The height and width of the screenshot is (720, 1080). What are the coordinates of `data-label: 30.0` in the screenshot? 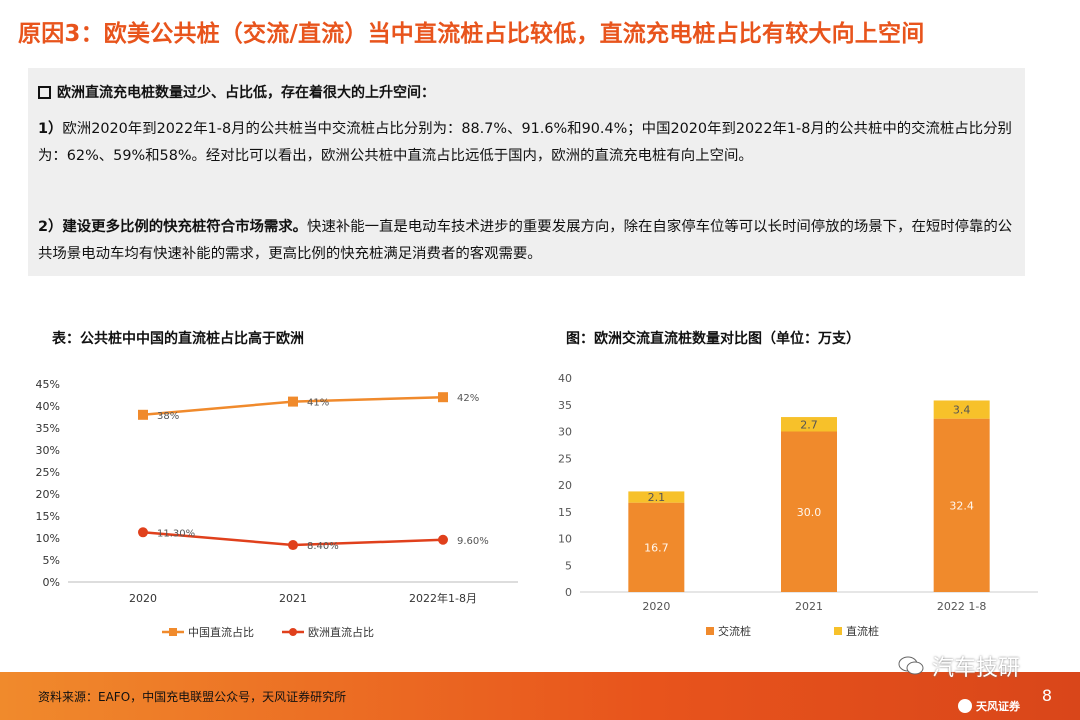 It's located at (809, 512).